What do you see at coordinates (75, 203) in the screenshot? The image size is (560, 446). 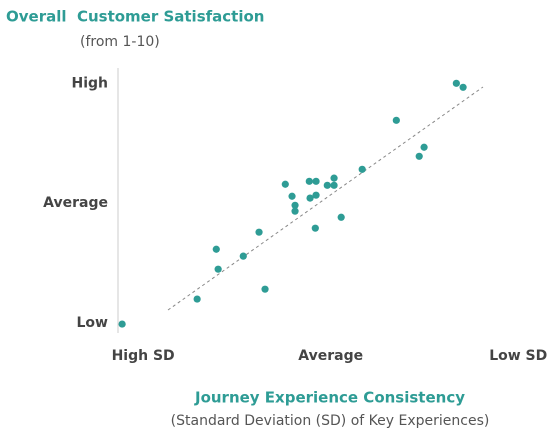 I see `y-tick-label: Average` at bounding box center [75, 203].